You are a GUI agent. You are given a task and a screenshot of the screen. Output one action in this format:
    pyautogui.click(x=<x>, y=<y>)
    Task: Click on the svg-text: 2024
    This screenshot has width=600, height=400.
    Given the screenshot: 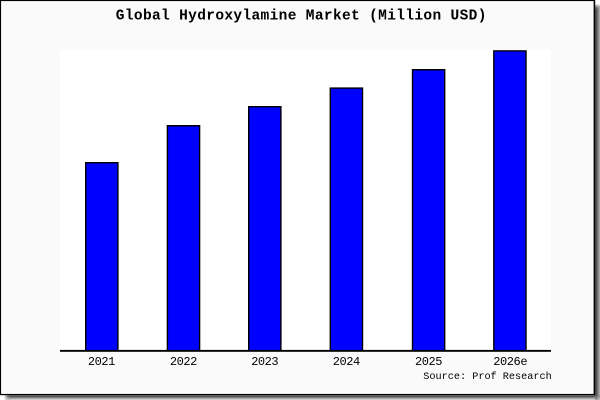 What is the action you would take?
    pyautogui.click(x=346, y=362)
    